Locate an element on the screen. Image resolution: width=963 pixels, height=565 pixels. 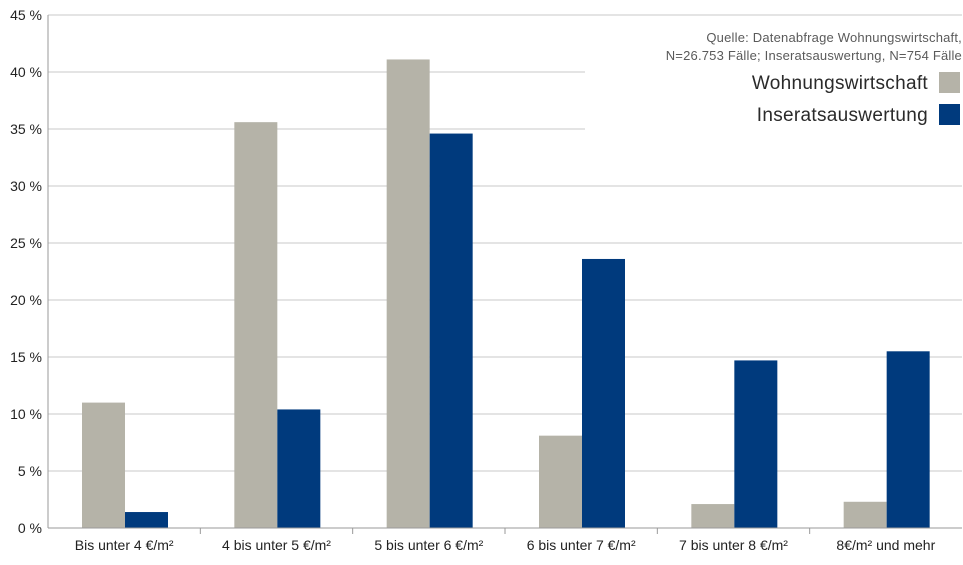
y-tick-label-40: 40 % is located at coordinates (26, 72).